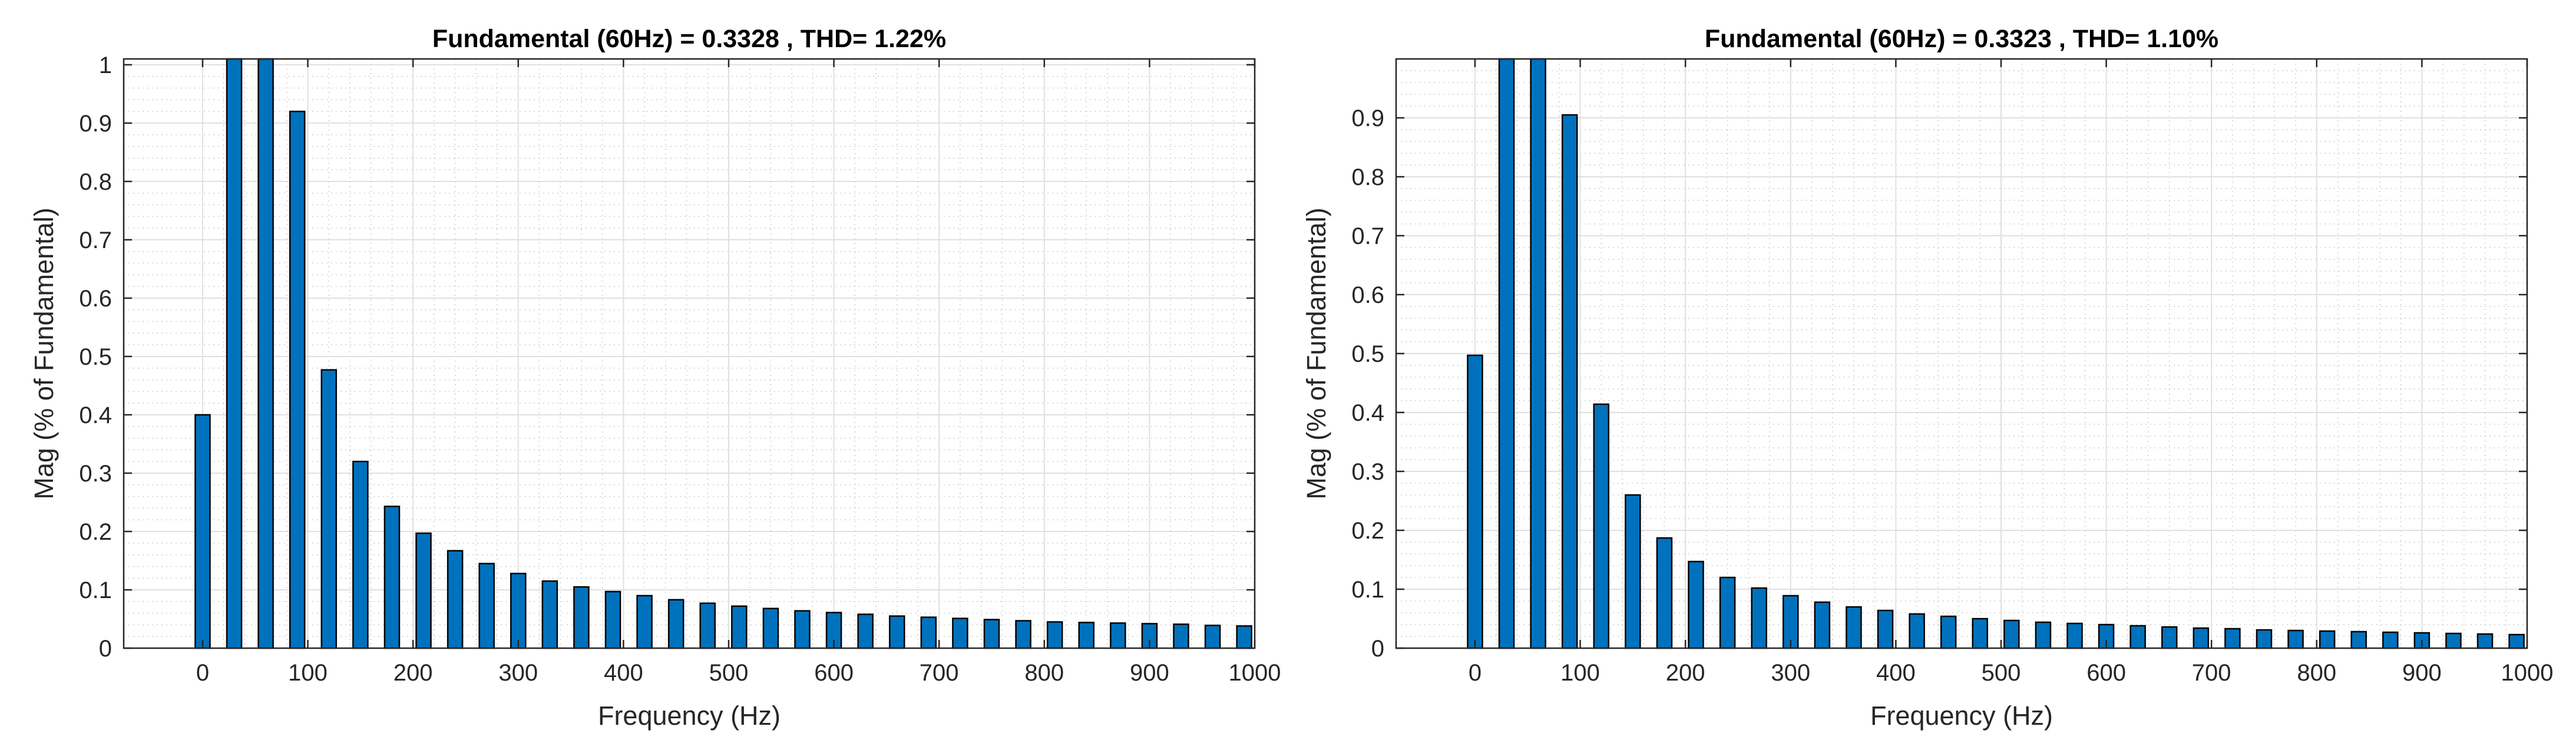 Image resolution: width=2576 pixels, height=756 pixels. What do you see at coordinates (1580, 673) in the screenshot?
I see `x-tick-label: 100` at bounding box center [1580, 673].